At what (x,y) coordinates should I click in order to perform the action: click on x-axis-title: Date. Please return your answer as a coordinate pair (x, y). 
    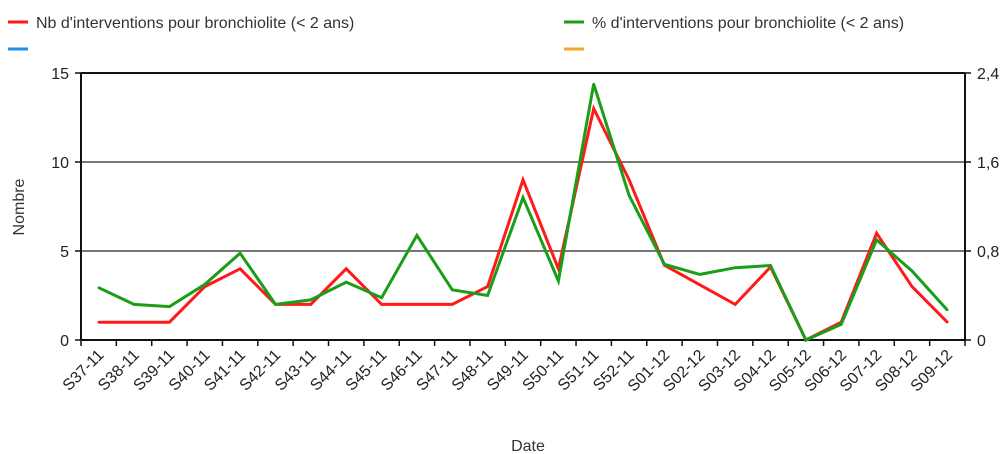
    Looking at the image, I should click on (528, 446).